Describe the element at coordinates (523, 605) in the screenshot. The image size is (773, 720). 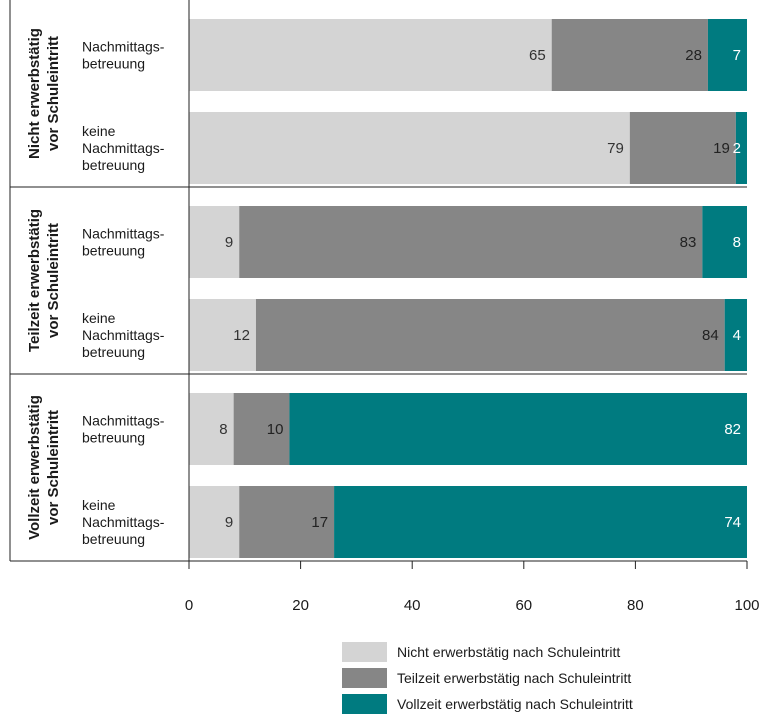
I see `x-tick-label: 60` at that location.